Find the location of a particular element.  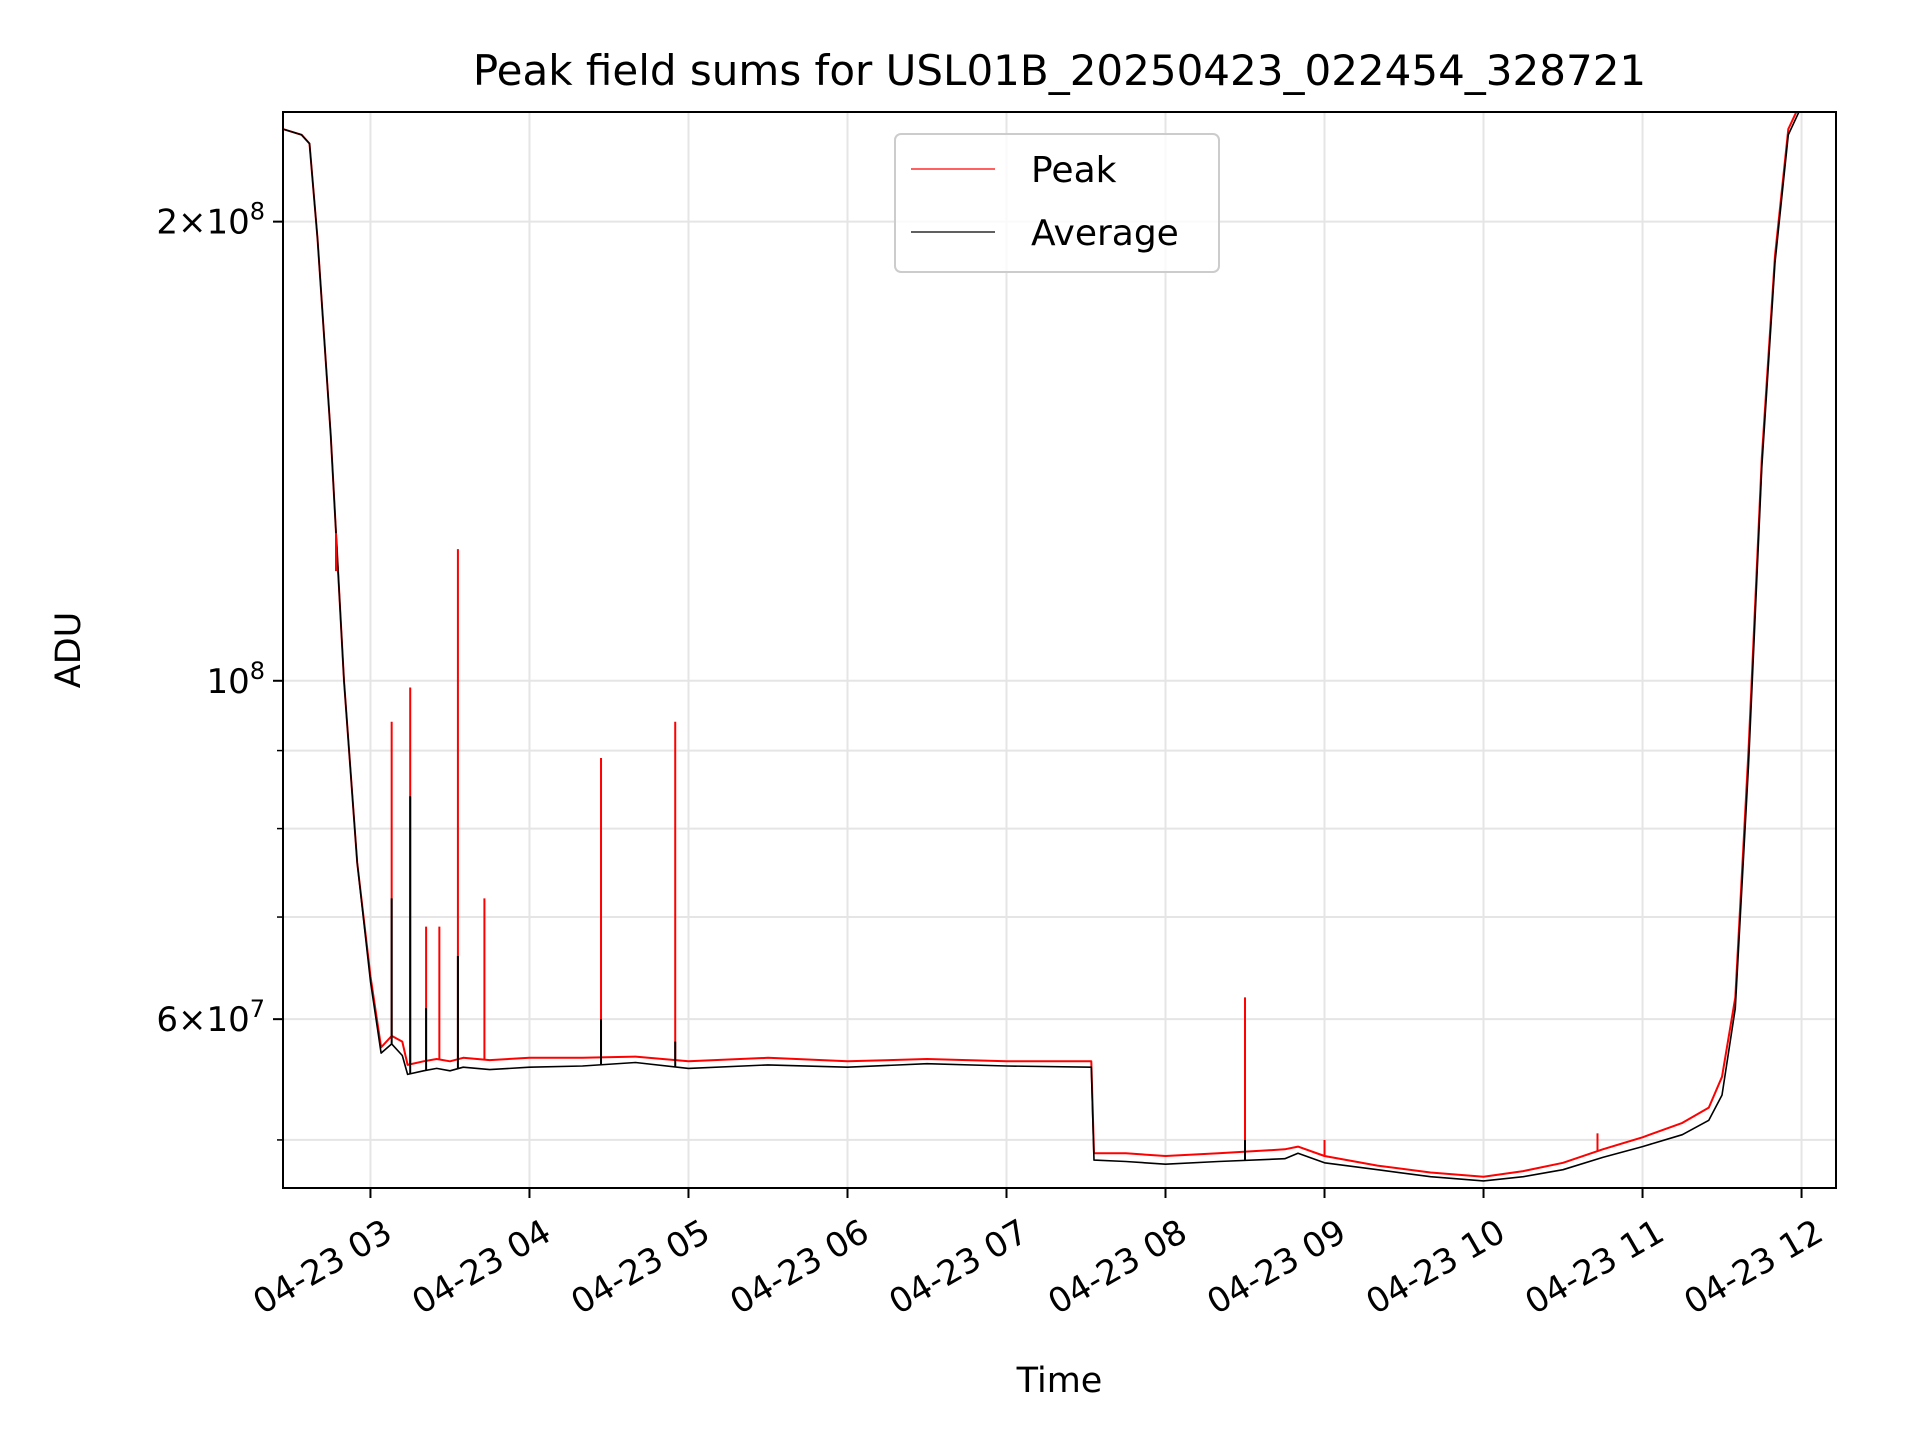

y-axis: 6×107 108 2×108 is located at coordinates (219, 669).